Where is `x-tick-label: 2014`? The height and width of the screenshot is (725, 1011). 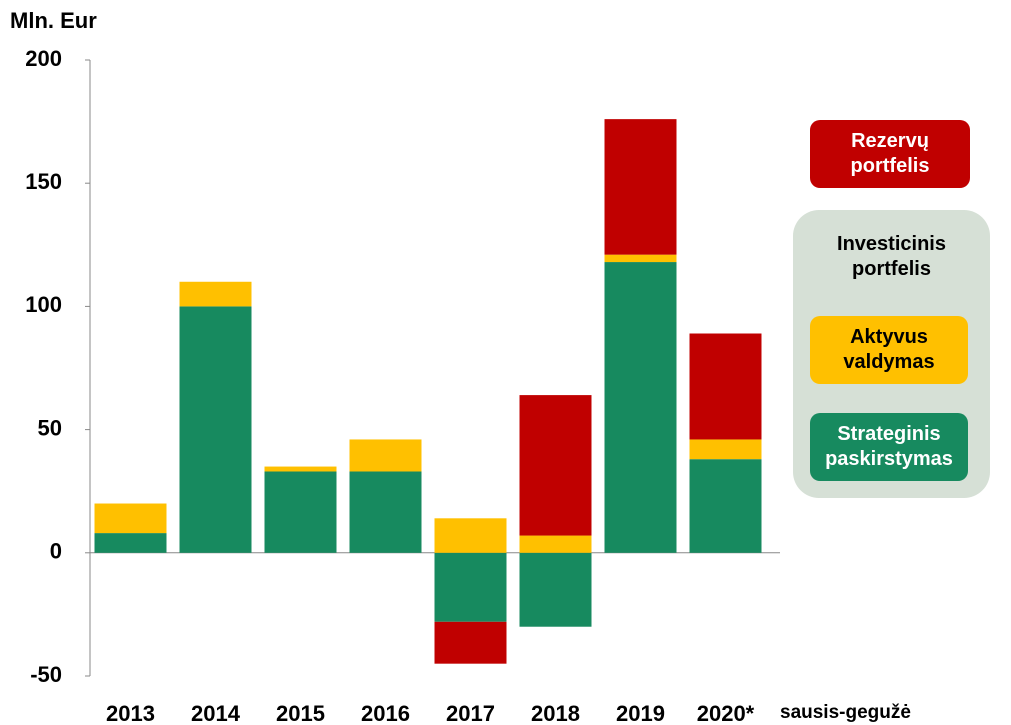
x-tick-label: 2014 is located at coordinates (216, 713).